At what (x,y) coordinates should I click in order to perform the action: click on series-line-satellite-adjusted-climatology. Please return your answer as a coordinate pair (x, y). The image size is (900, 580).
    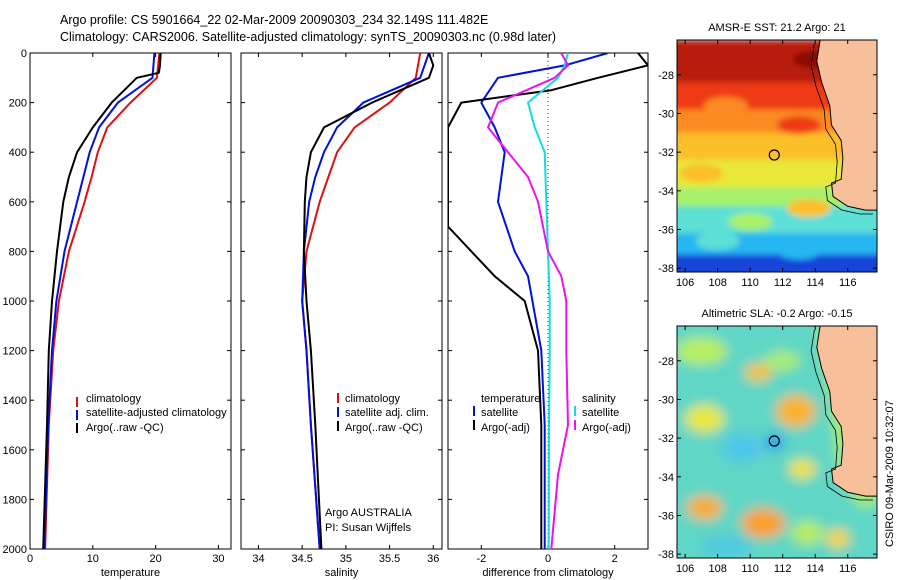
    Looking at the image, I should click on (99, 301).